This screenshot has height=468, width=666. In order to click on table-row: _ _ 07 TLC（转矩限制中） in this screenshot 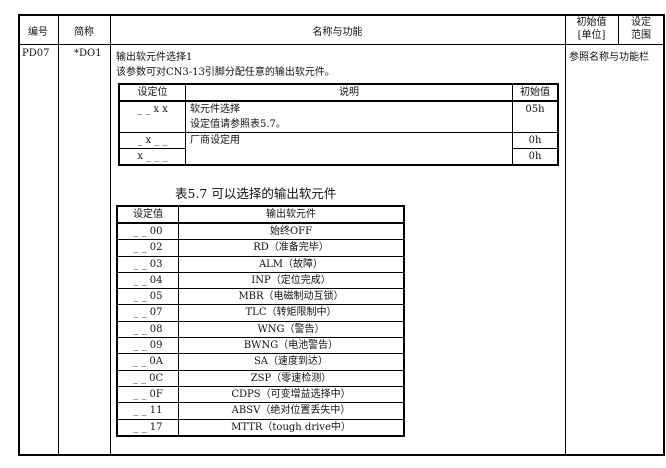, I will do `click(260, 313)`.